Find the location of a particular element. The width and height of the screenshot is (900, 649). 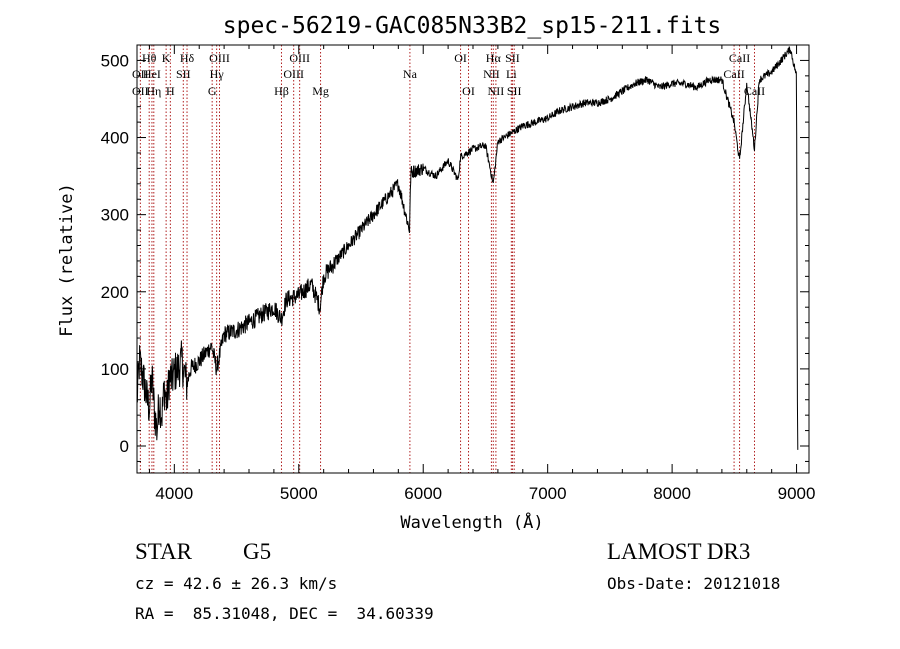

redshift-text: cz = 42.6 ± 26.3 km/s is located at coordinates (236, 583).